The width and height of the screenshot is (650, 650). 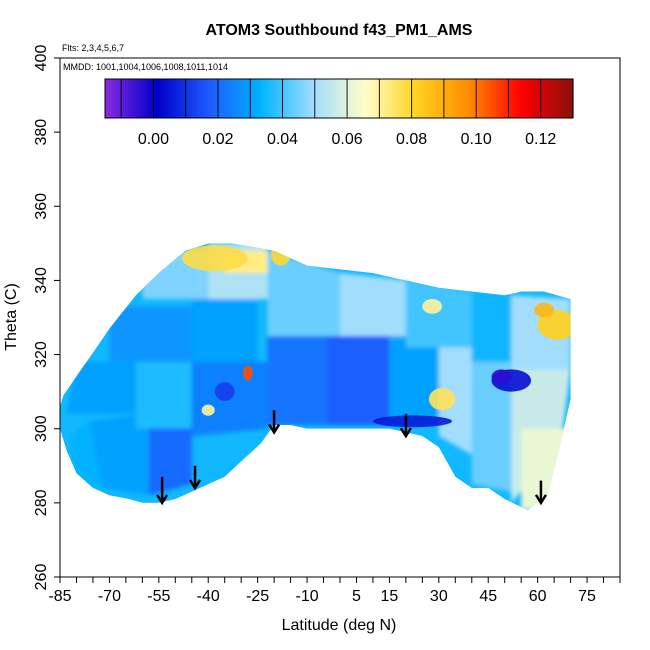 I want to click on y-tick-label: 320, so click(x=41, y=354).